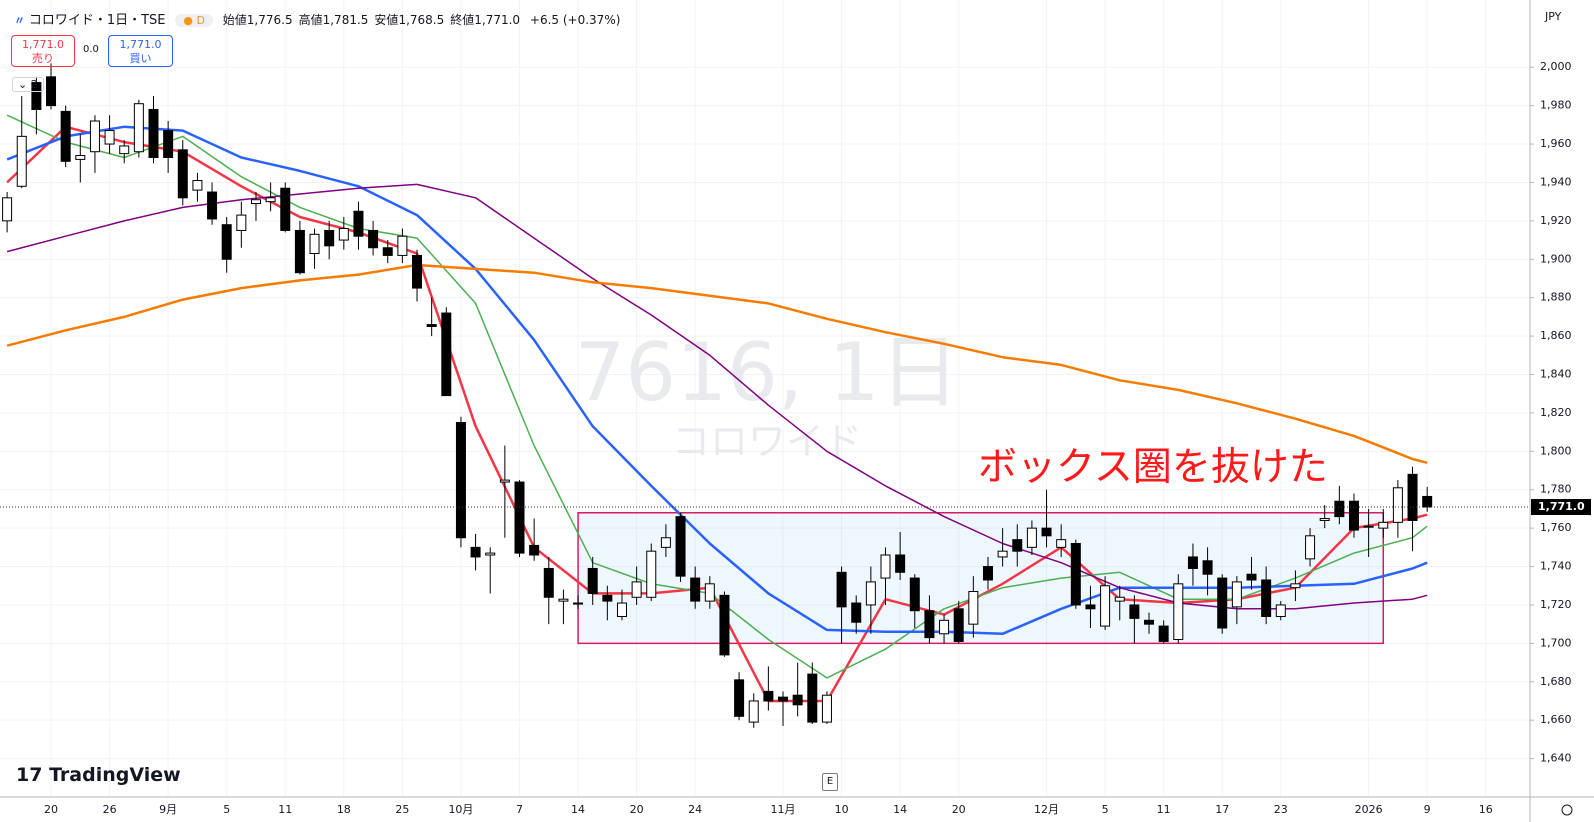 The height and width of the screenshot is (822, 1594). What do you see at coordinates (1556, 681) in the screenshot?
I see `y-tick-label: 1,680` at bounding box center [1556, 681].